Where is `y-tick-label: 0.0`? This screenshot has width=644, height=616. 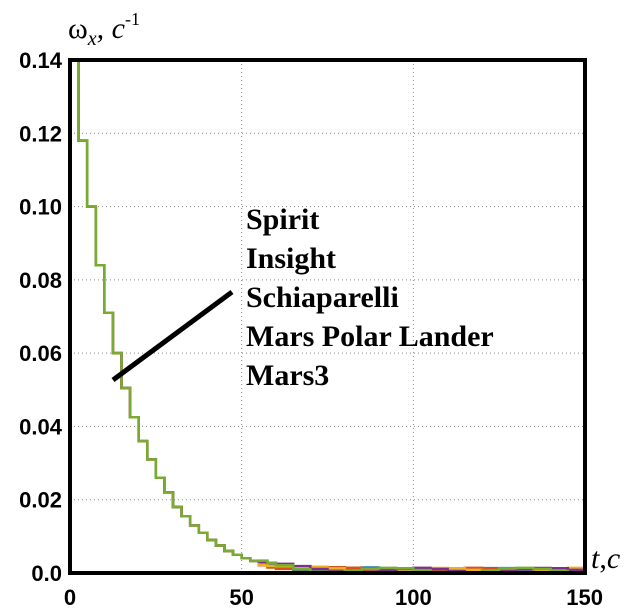
y-tick-label: 0.0 is located at coordinates (46, 573).